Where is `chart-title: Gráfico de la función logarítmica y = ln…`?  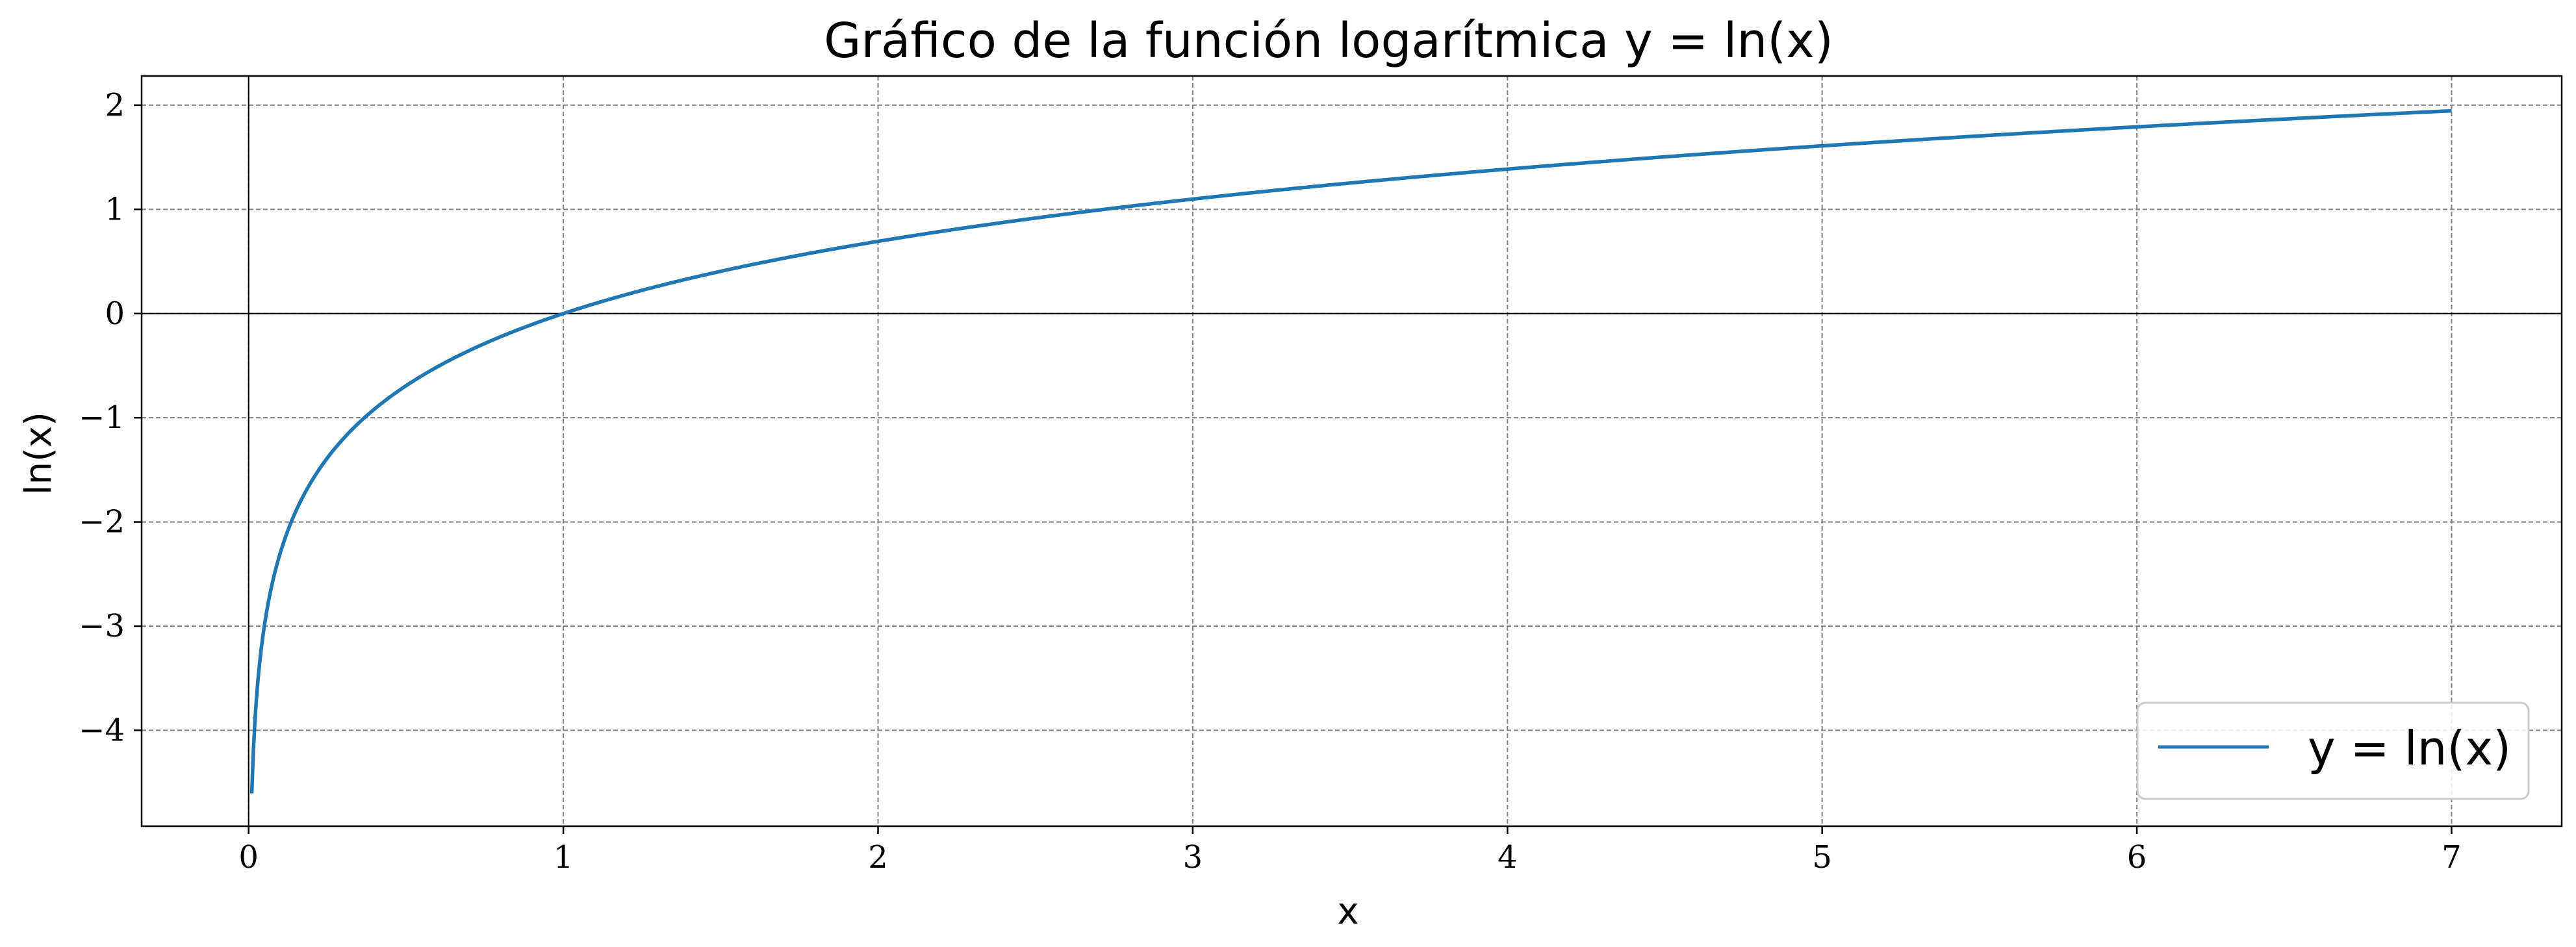
chart-title: Gráfico de la función logarítmica y = ln… is located at coordinates (1328, 41).